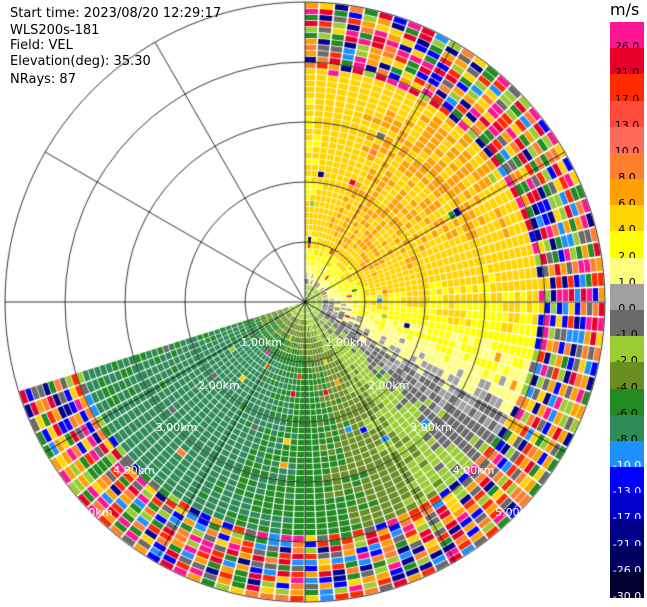 The image size is (647, 607). I want to click on field-label: Field: VEL, so click(41, 45).